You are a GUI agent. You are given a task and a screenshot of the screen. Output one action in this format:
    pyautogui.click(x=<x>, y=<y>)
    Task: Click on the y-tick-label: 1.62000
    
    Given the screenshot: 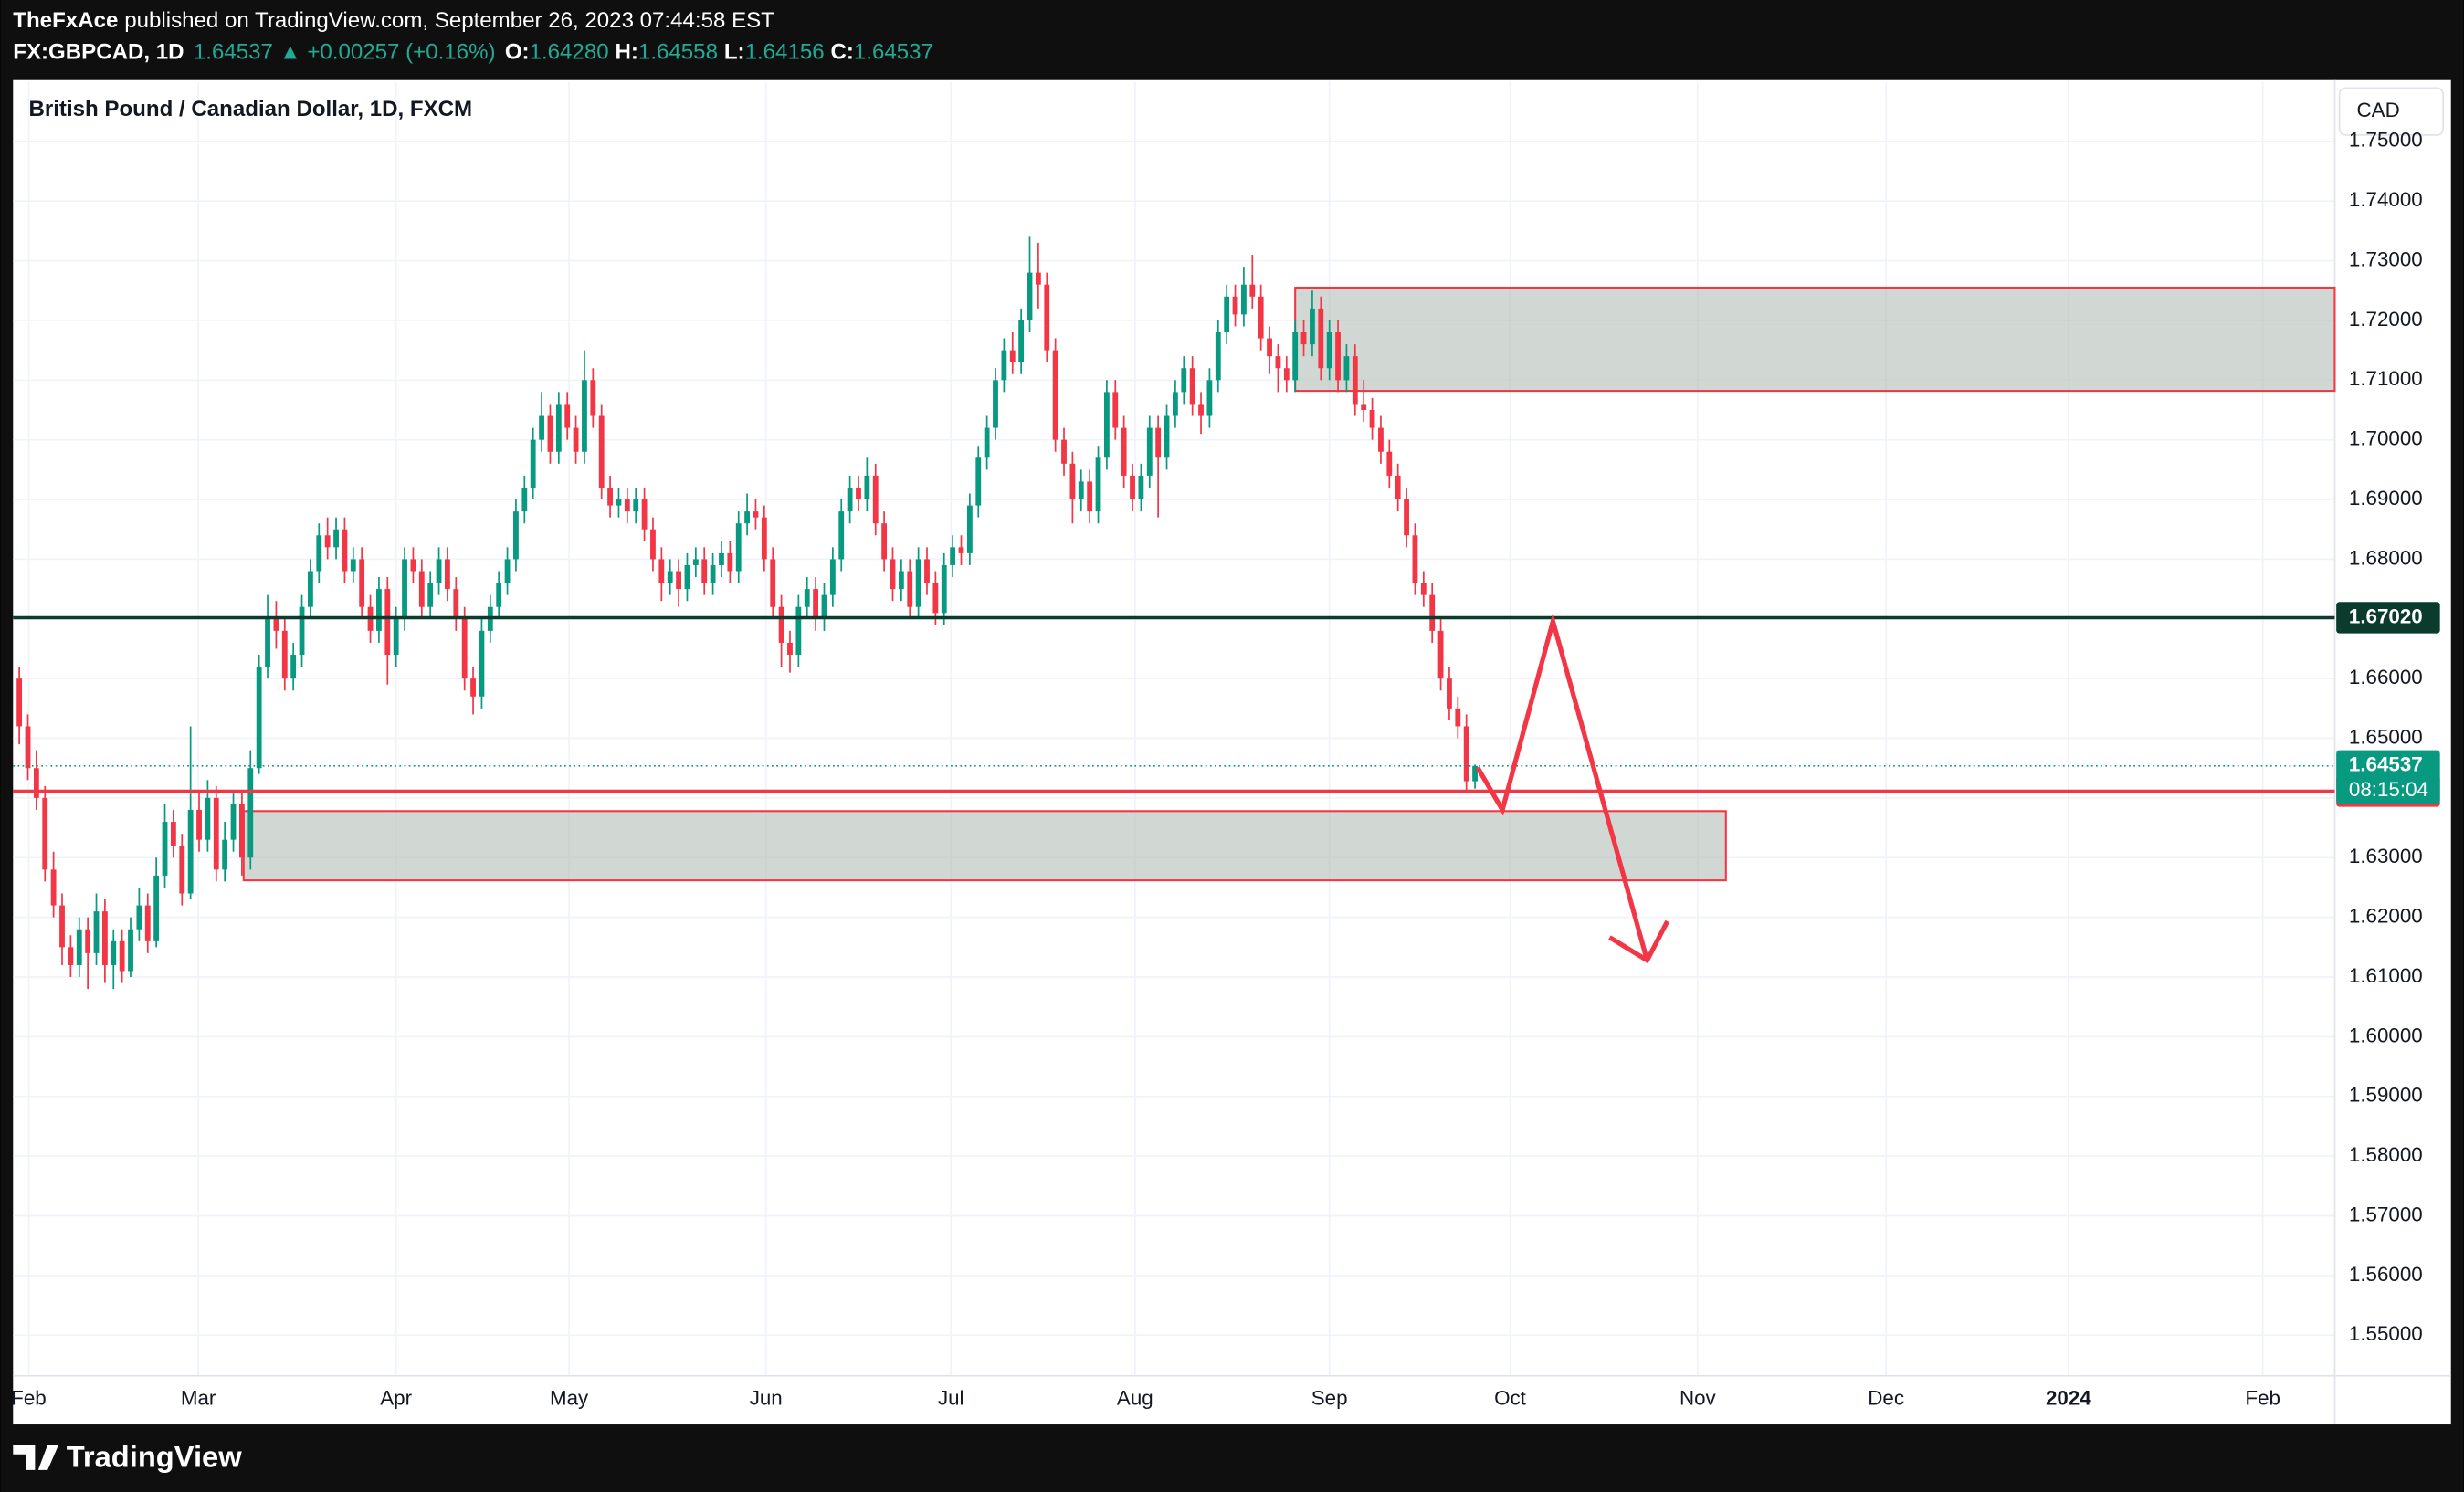 What is the action you would take?
    pyautogui.click(x=2386, y=916)
    